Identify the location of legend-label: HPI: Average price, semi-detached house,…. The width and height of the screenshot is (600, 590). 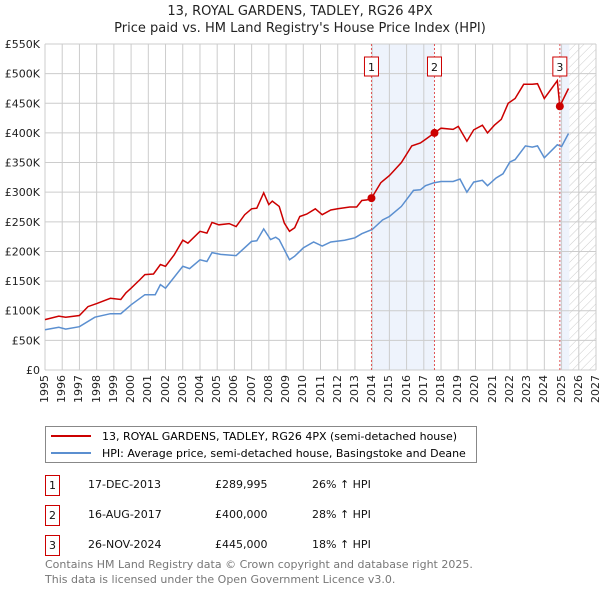
(284, 453).